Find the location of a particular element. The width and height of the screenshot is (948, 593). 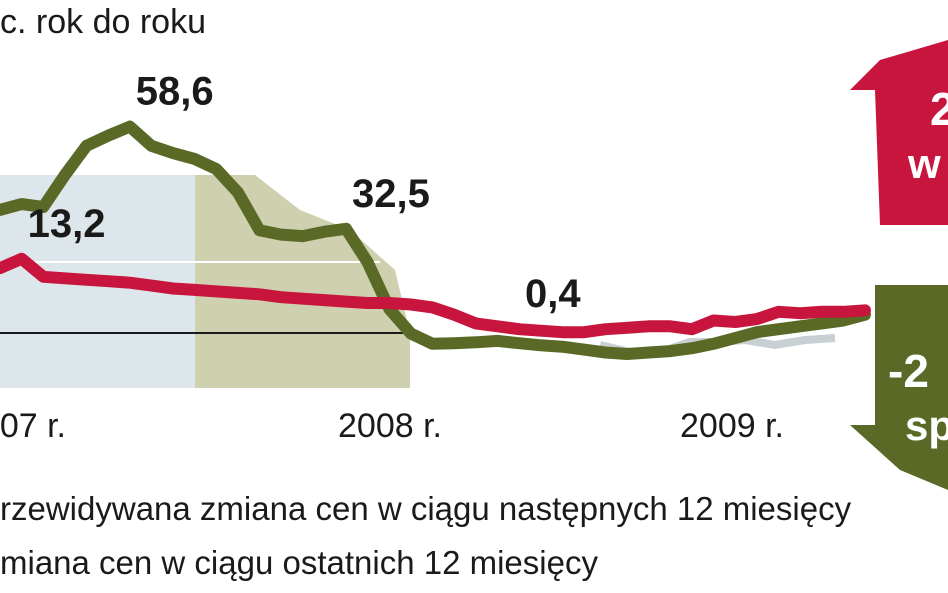

background-band-olive is located at coordinates (302, 281).